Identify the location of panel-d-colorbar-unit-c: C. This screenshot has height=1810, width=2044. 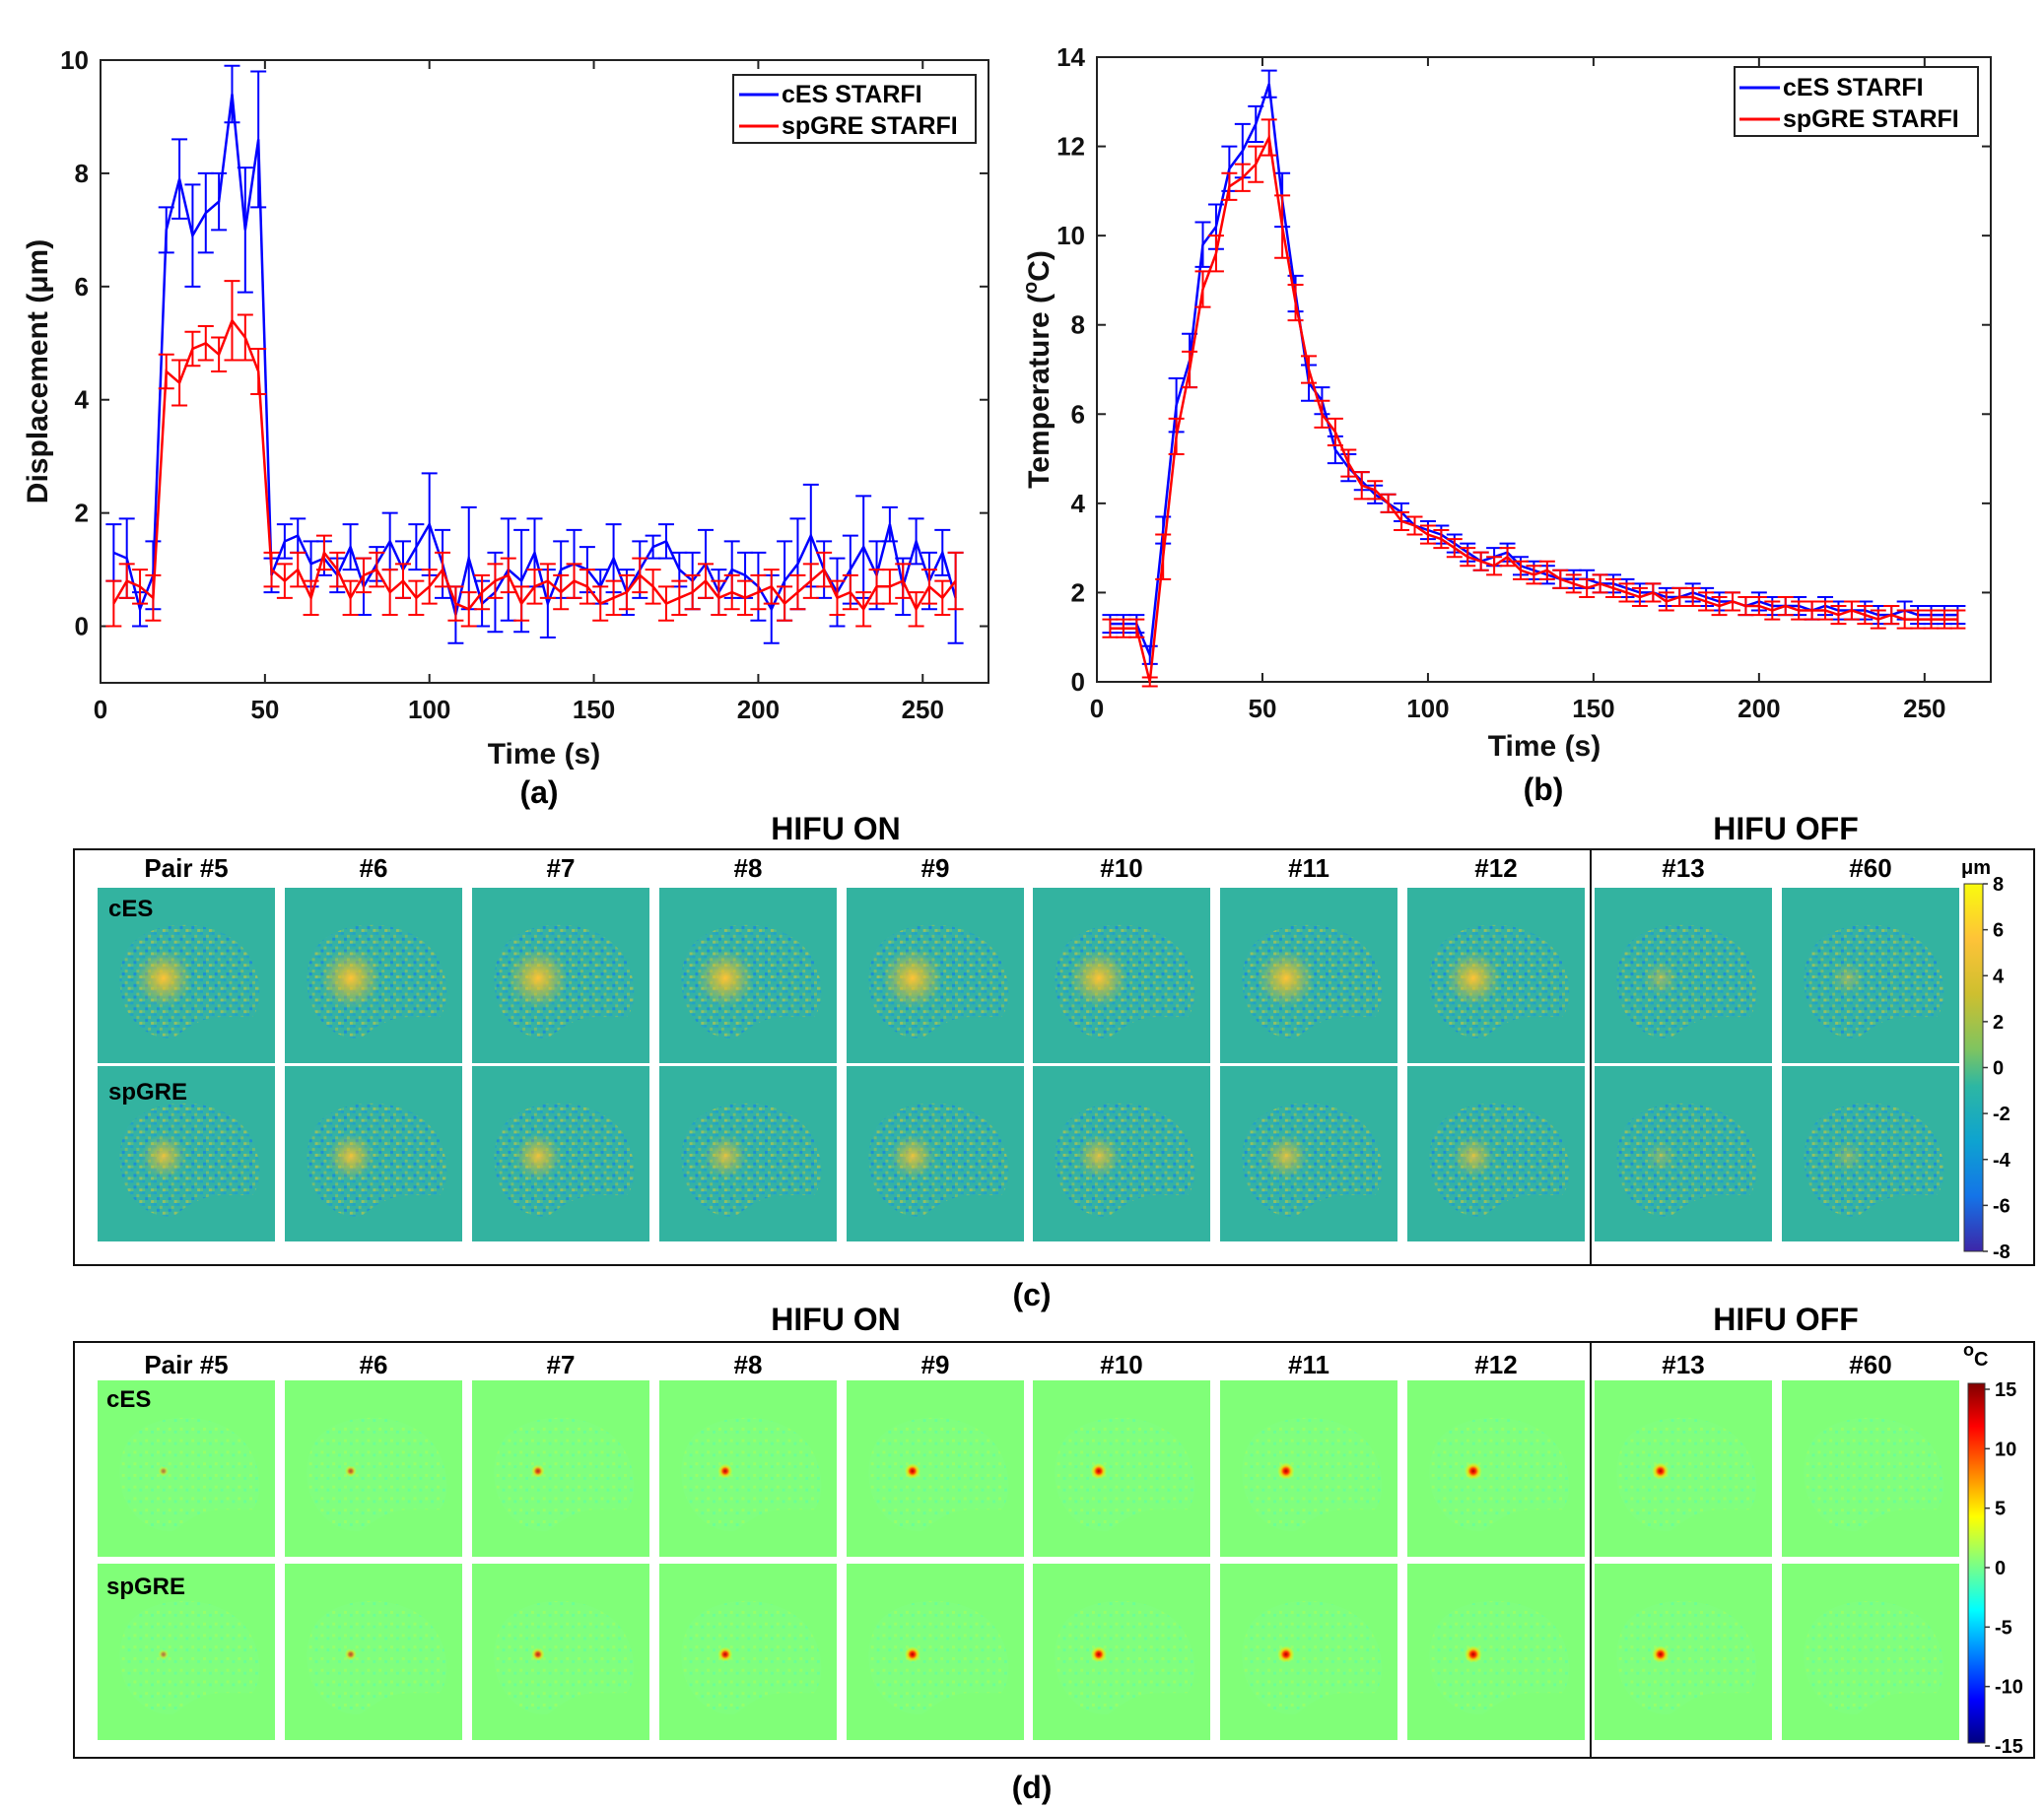
(1981, 1360).